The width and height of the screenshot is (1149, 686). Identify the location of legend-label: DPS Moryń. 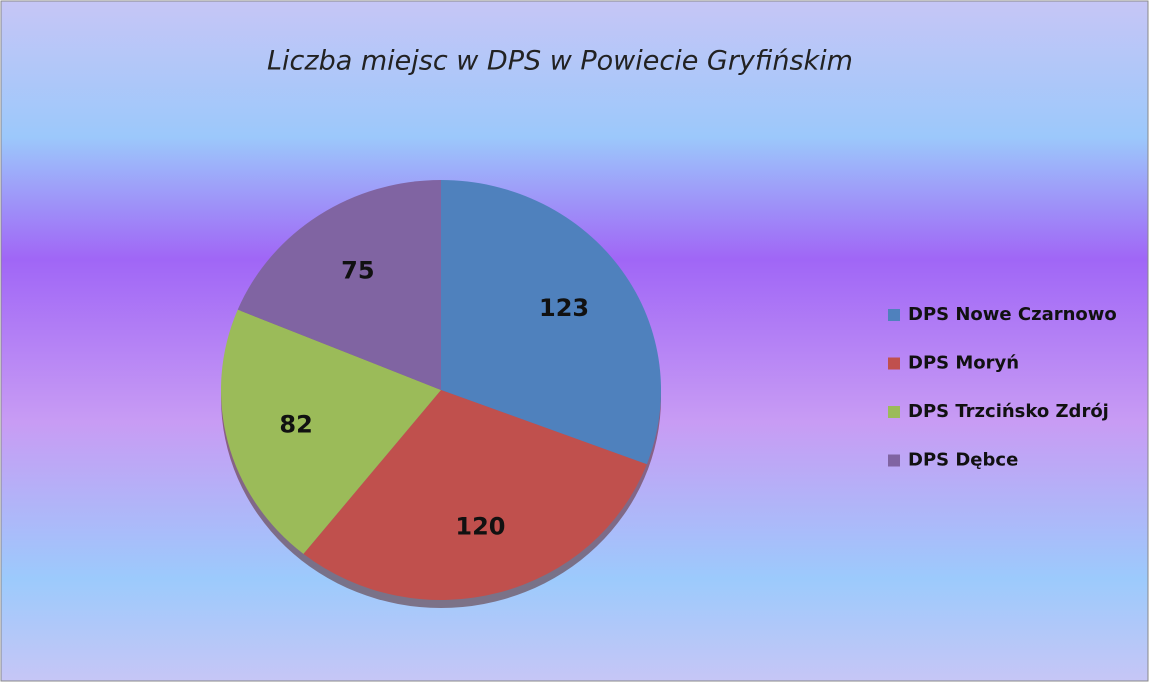
(963, 363).